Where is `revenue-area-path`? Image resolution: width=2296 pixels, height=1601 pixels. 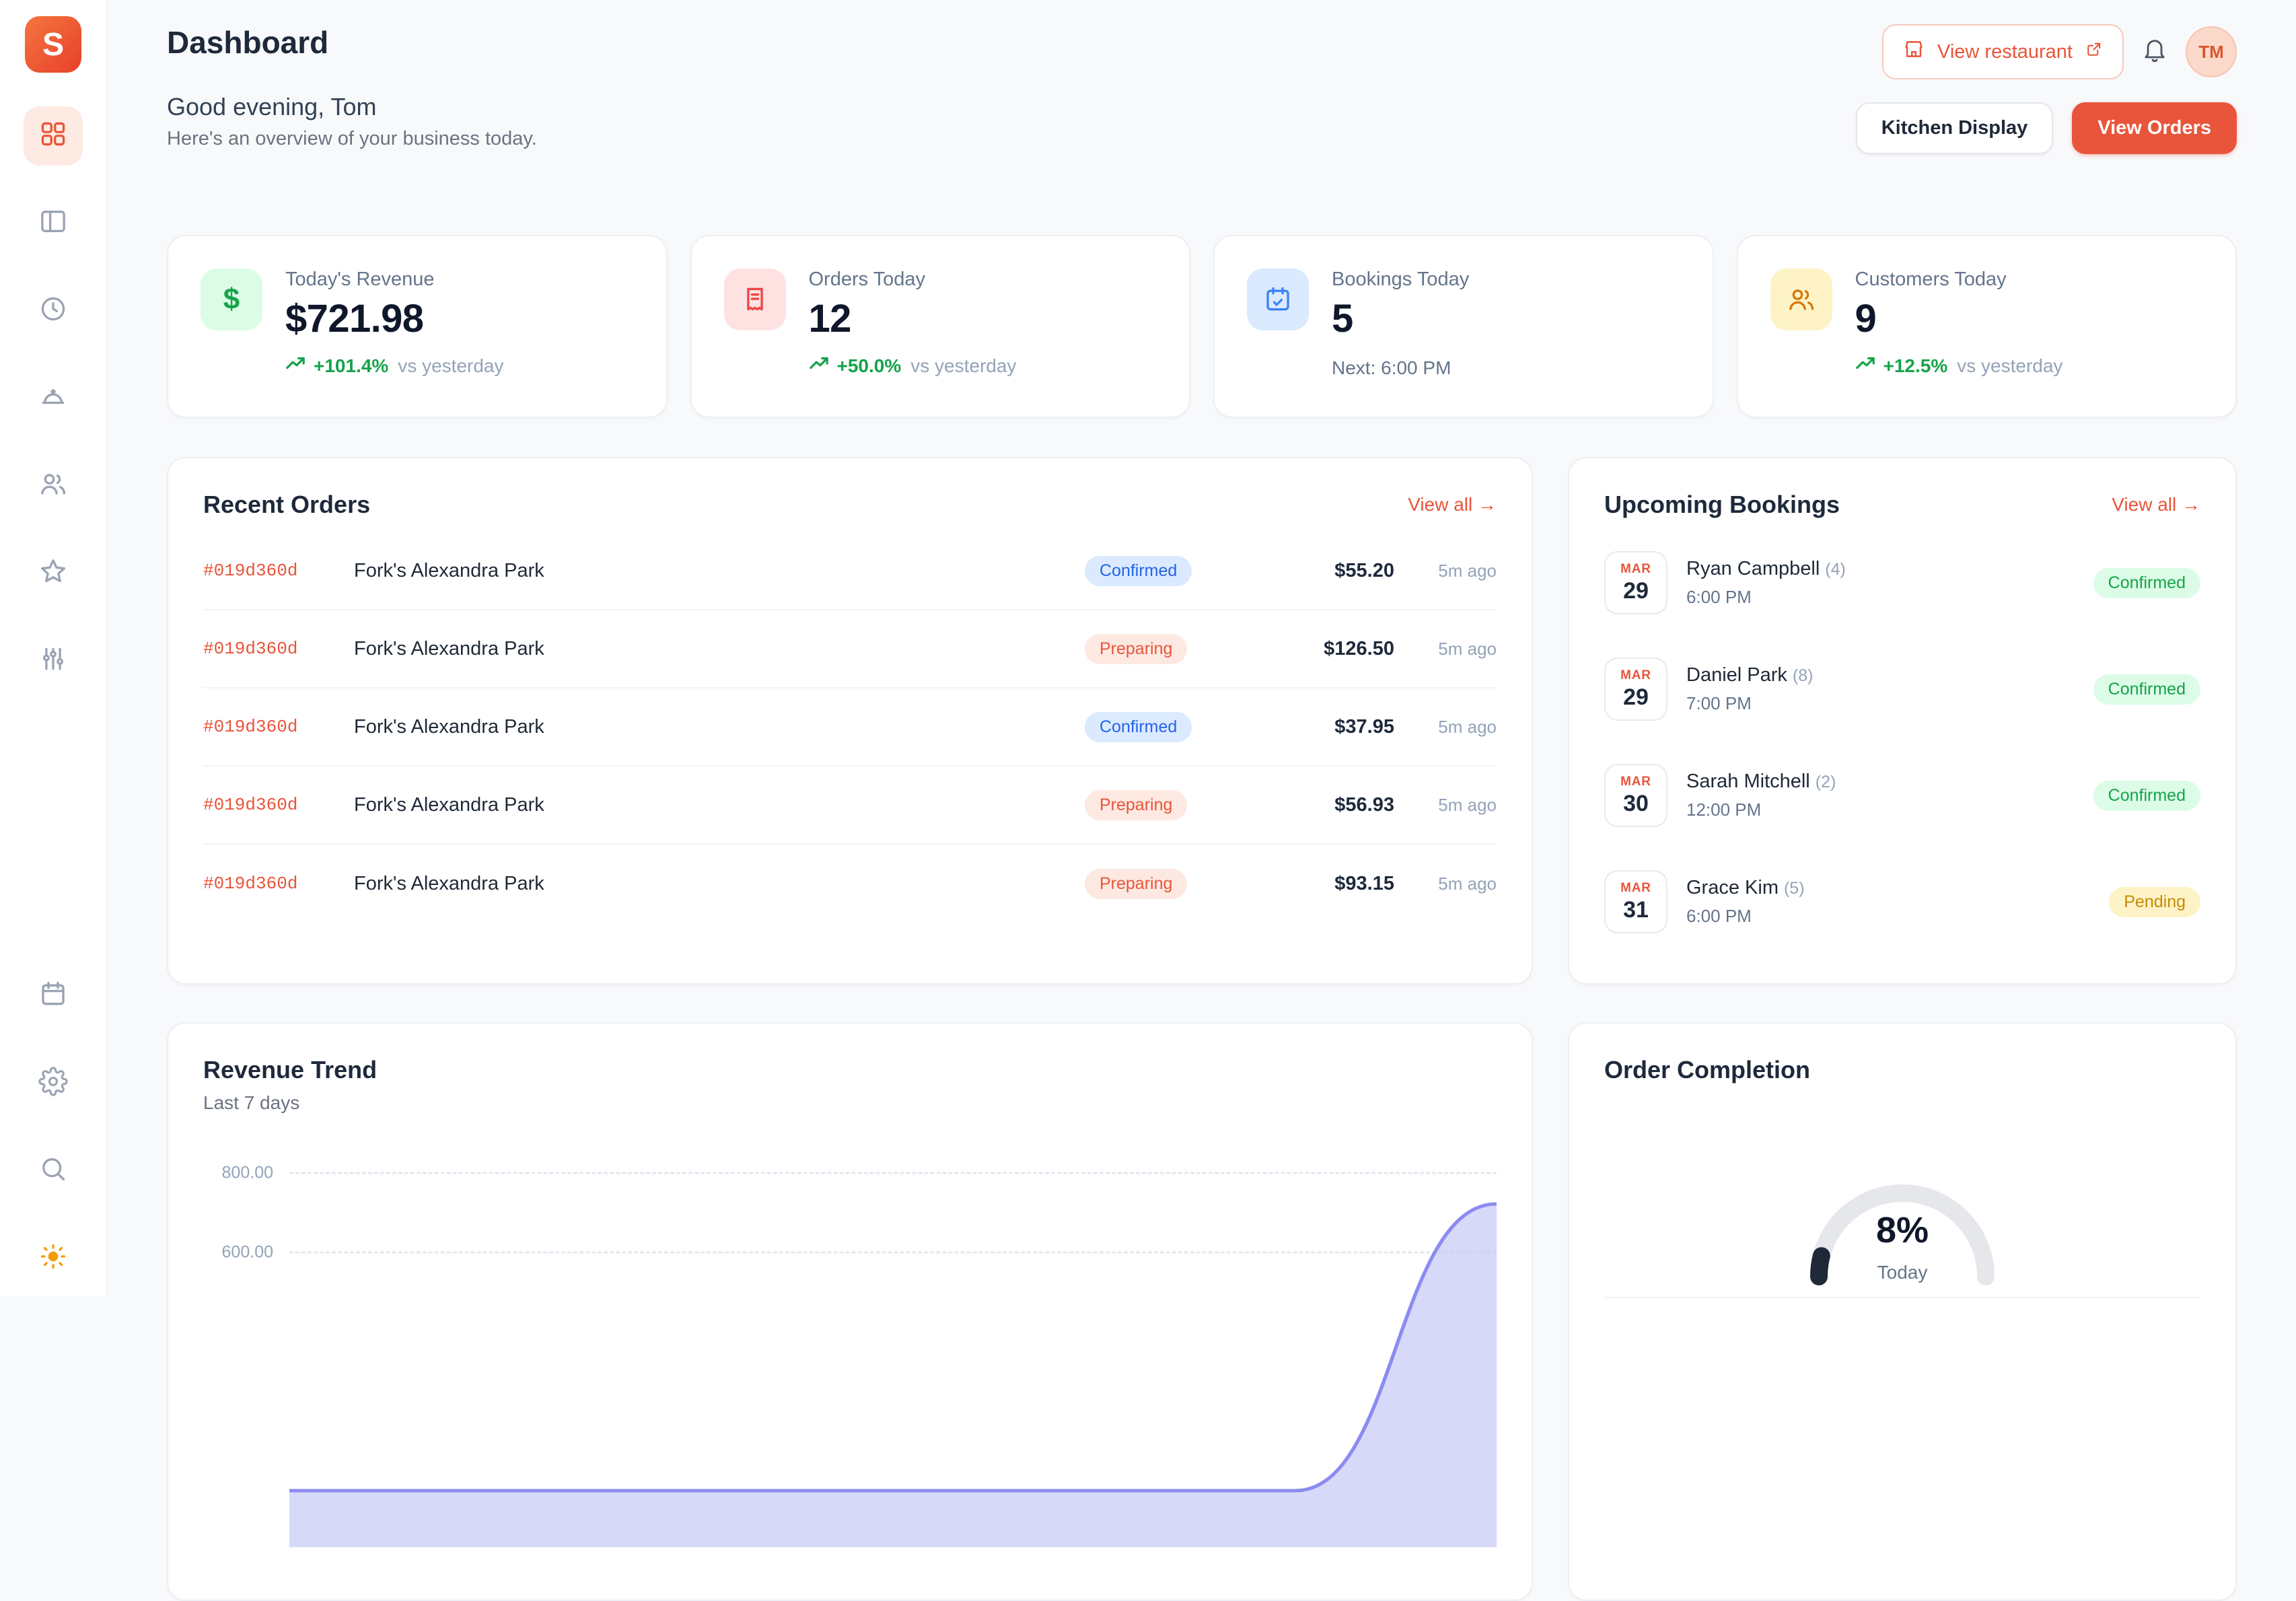 revenue-area-path is located at coordinates (893, 1375).